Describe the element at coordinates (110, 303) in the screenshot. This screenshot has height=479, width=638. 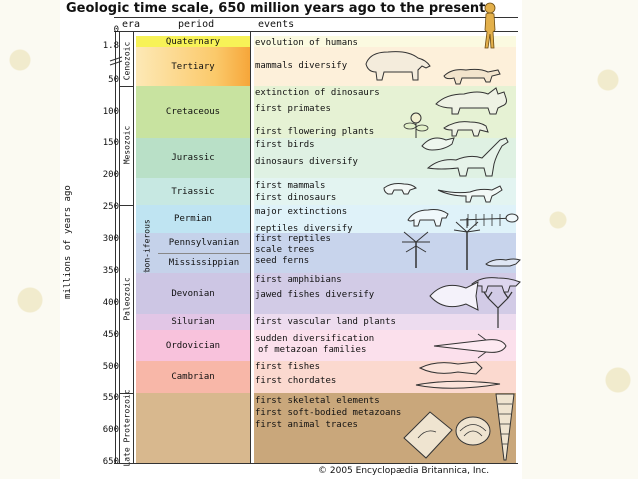
I see `tick-label: 400` at that location.